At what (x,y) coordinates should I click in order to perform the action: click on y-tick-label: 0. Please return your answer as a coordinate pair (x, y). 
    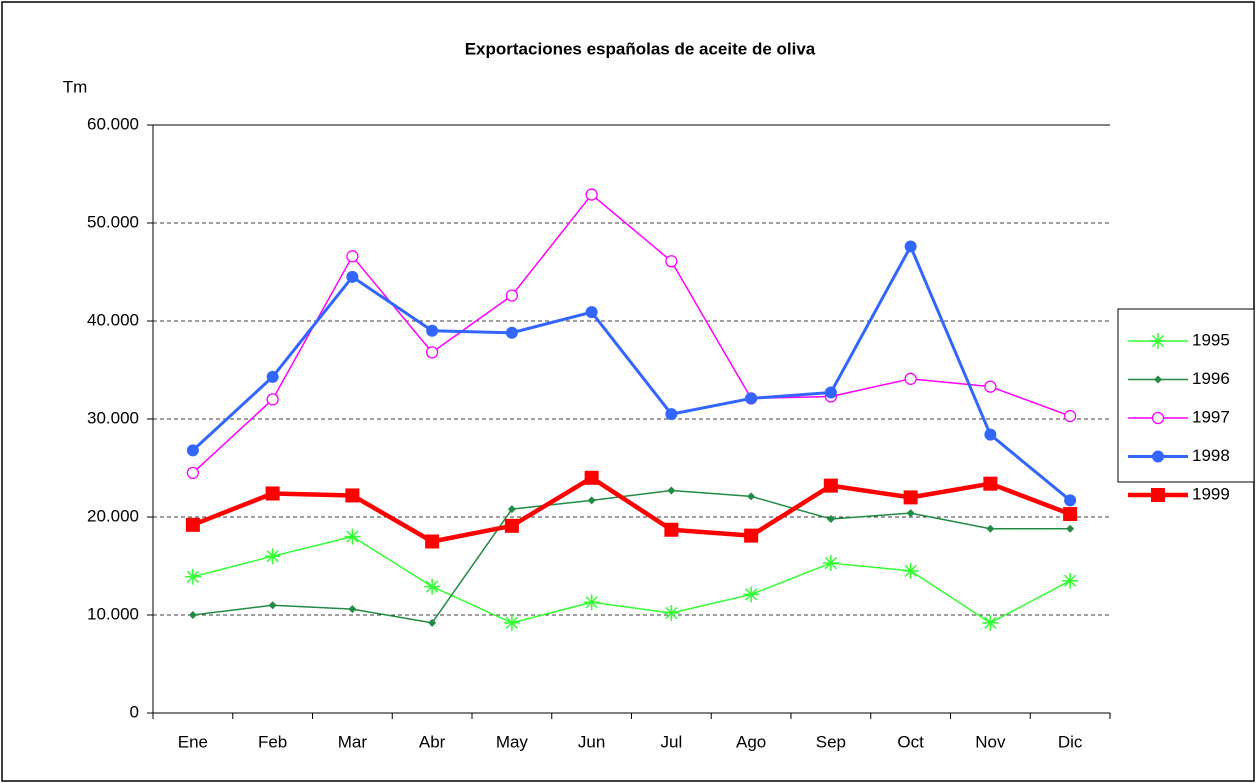
    Looking at the image, I should click on (134, 711).